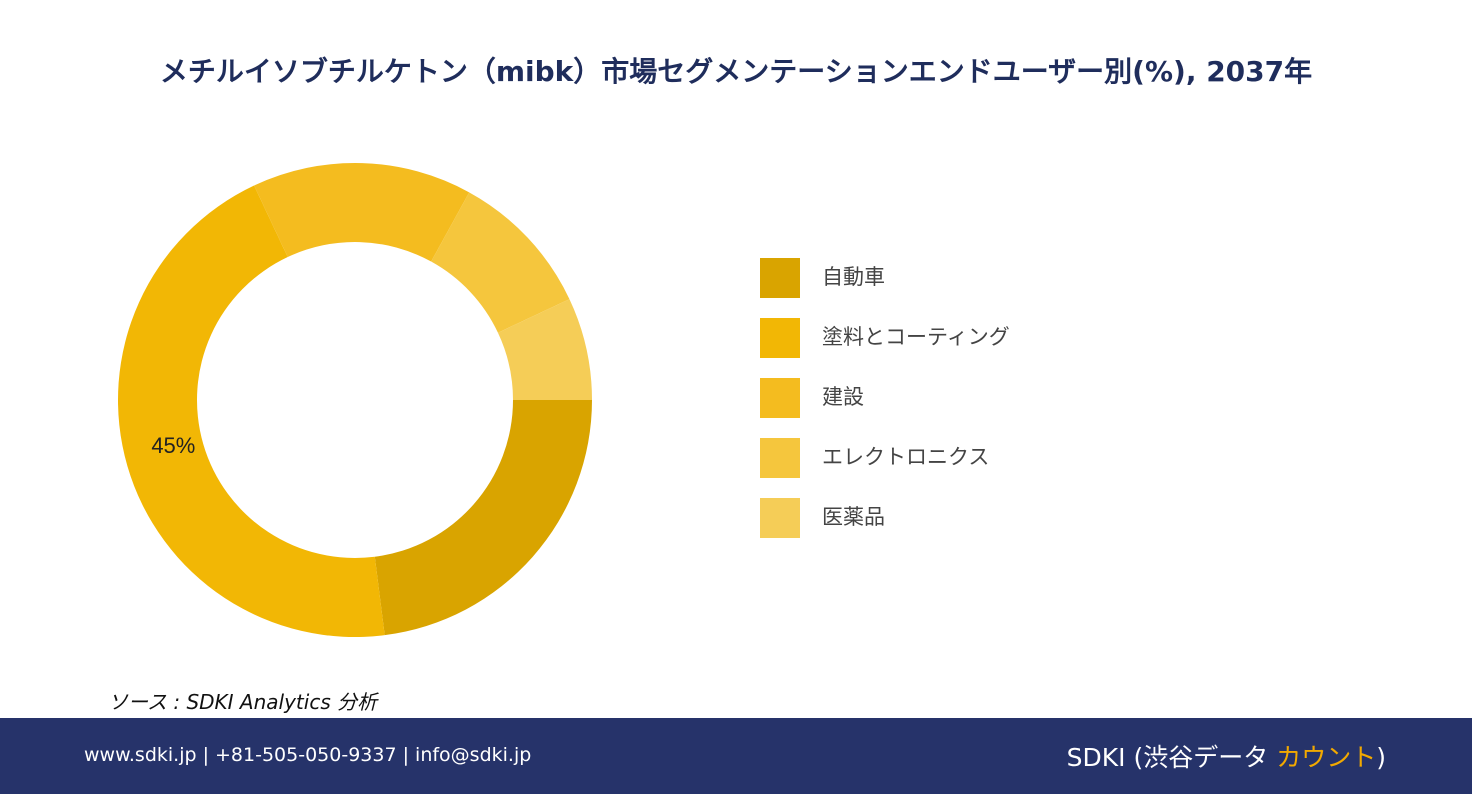 The height and width of the screenshot is (794, 1472). Describe the element at coordinates (853, 517) in the screenshot. I see `legend-label: 医薬品` at that location.